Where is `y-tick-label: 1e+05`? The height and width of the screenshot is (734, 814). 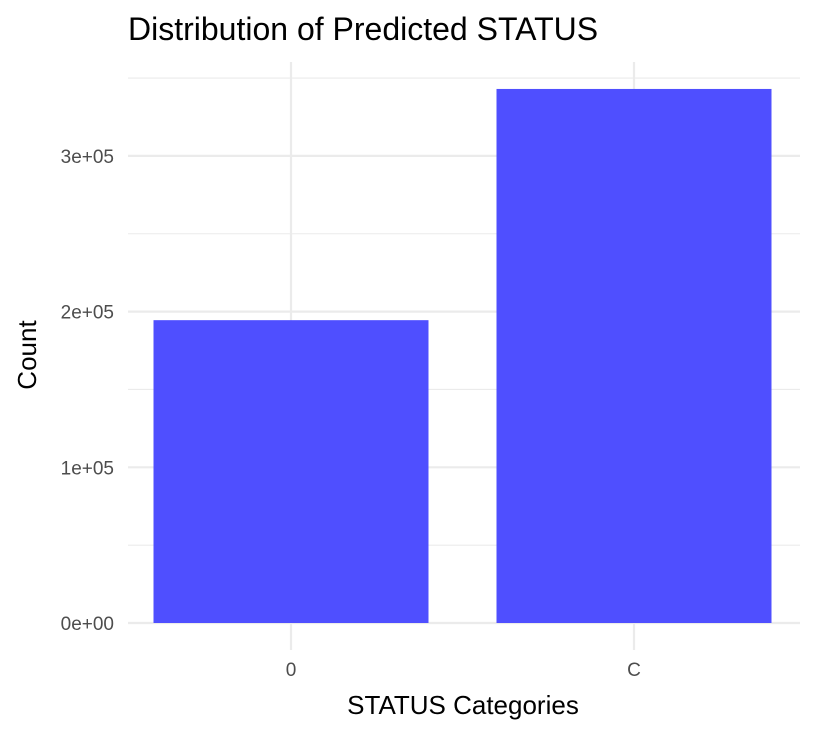
y-tick-label: 1e+05 is located at coordinates (87, 468).